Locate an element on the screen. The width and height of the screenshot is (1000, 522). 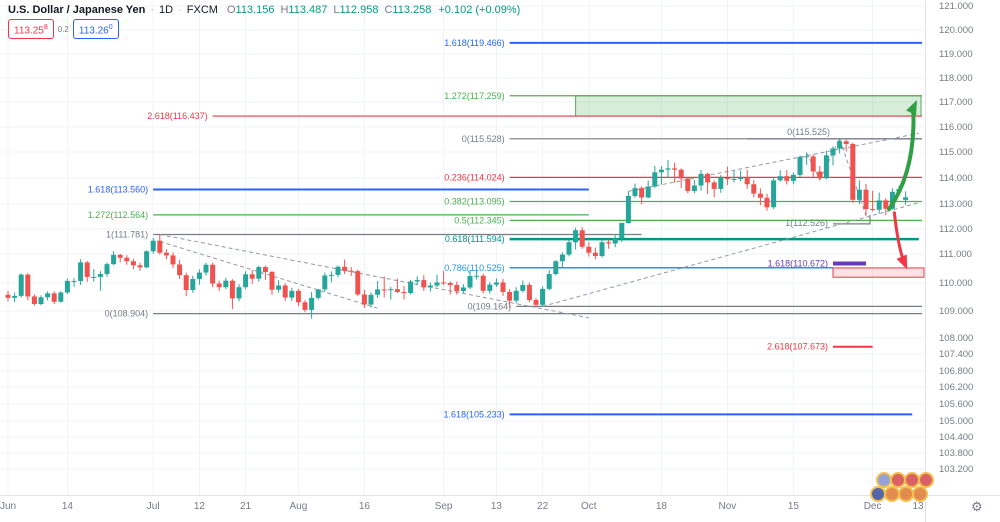
fib-level-label: 1.618(119.466) is located at coordinates (474, 43).